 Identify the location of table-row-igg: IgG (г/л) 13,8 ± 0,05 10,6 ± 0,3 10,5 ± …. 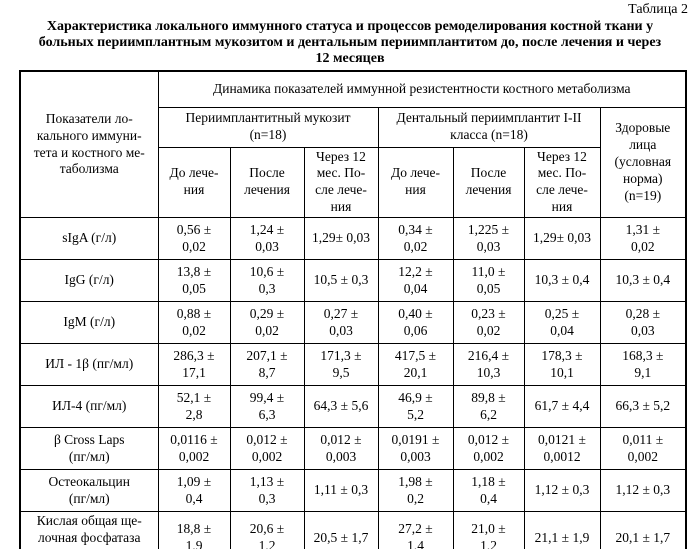
(353, 280).